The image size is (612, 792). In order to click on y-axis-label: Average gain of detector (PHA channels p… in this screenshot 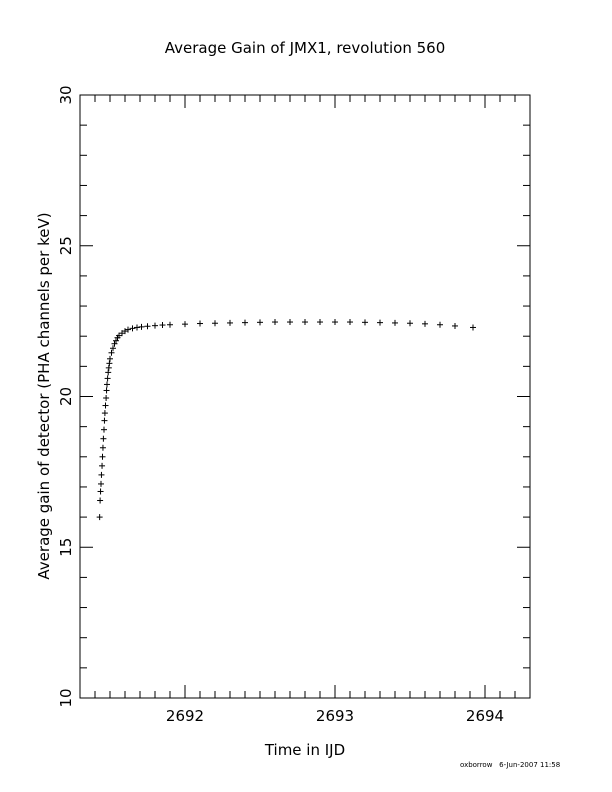, I will do `click(44, 395)`.